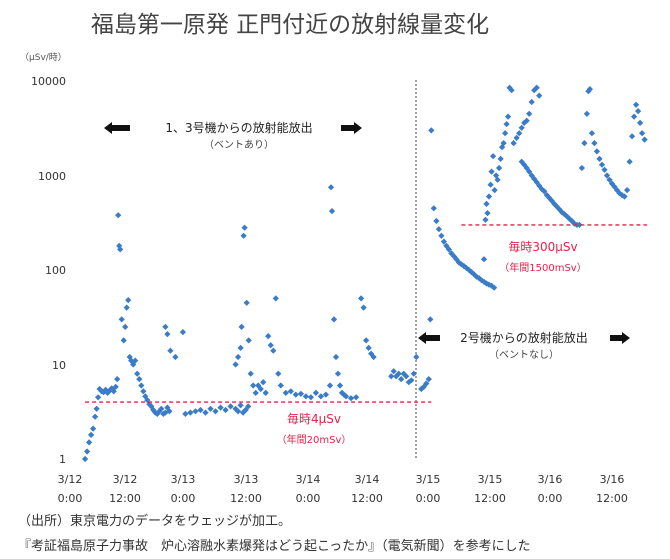 This screenshot has width=670, height=559. What do you see at coordinates (43, 57) in the screenshot?
I see `y-unit-label: （μSv/時）` at bounding box center [43, 57].